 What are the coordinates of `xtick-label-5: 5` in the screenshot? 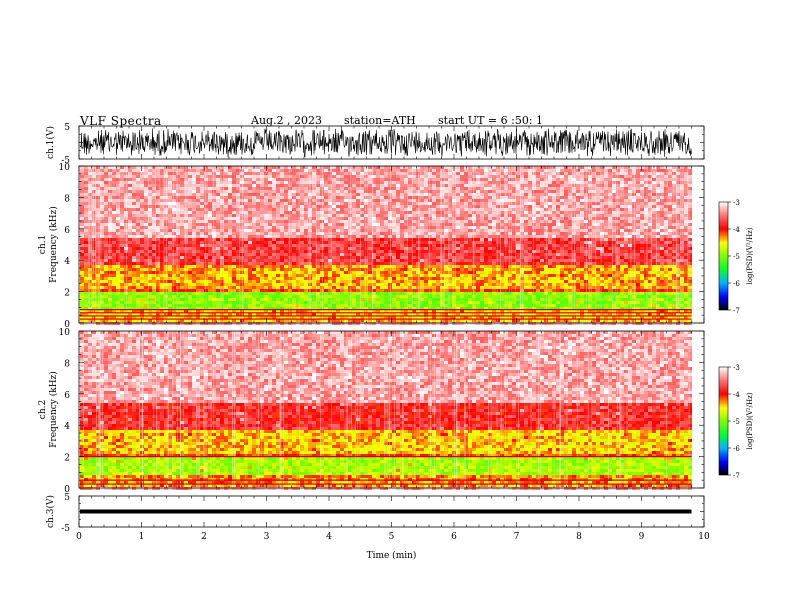 It's located at (392, 537).